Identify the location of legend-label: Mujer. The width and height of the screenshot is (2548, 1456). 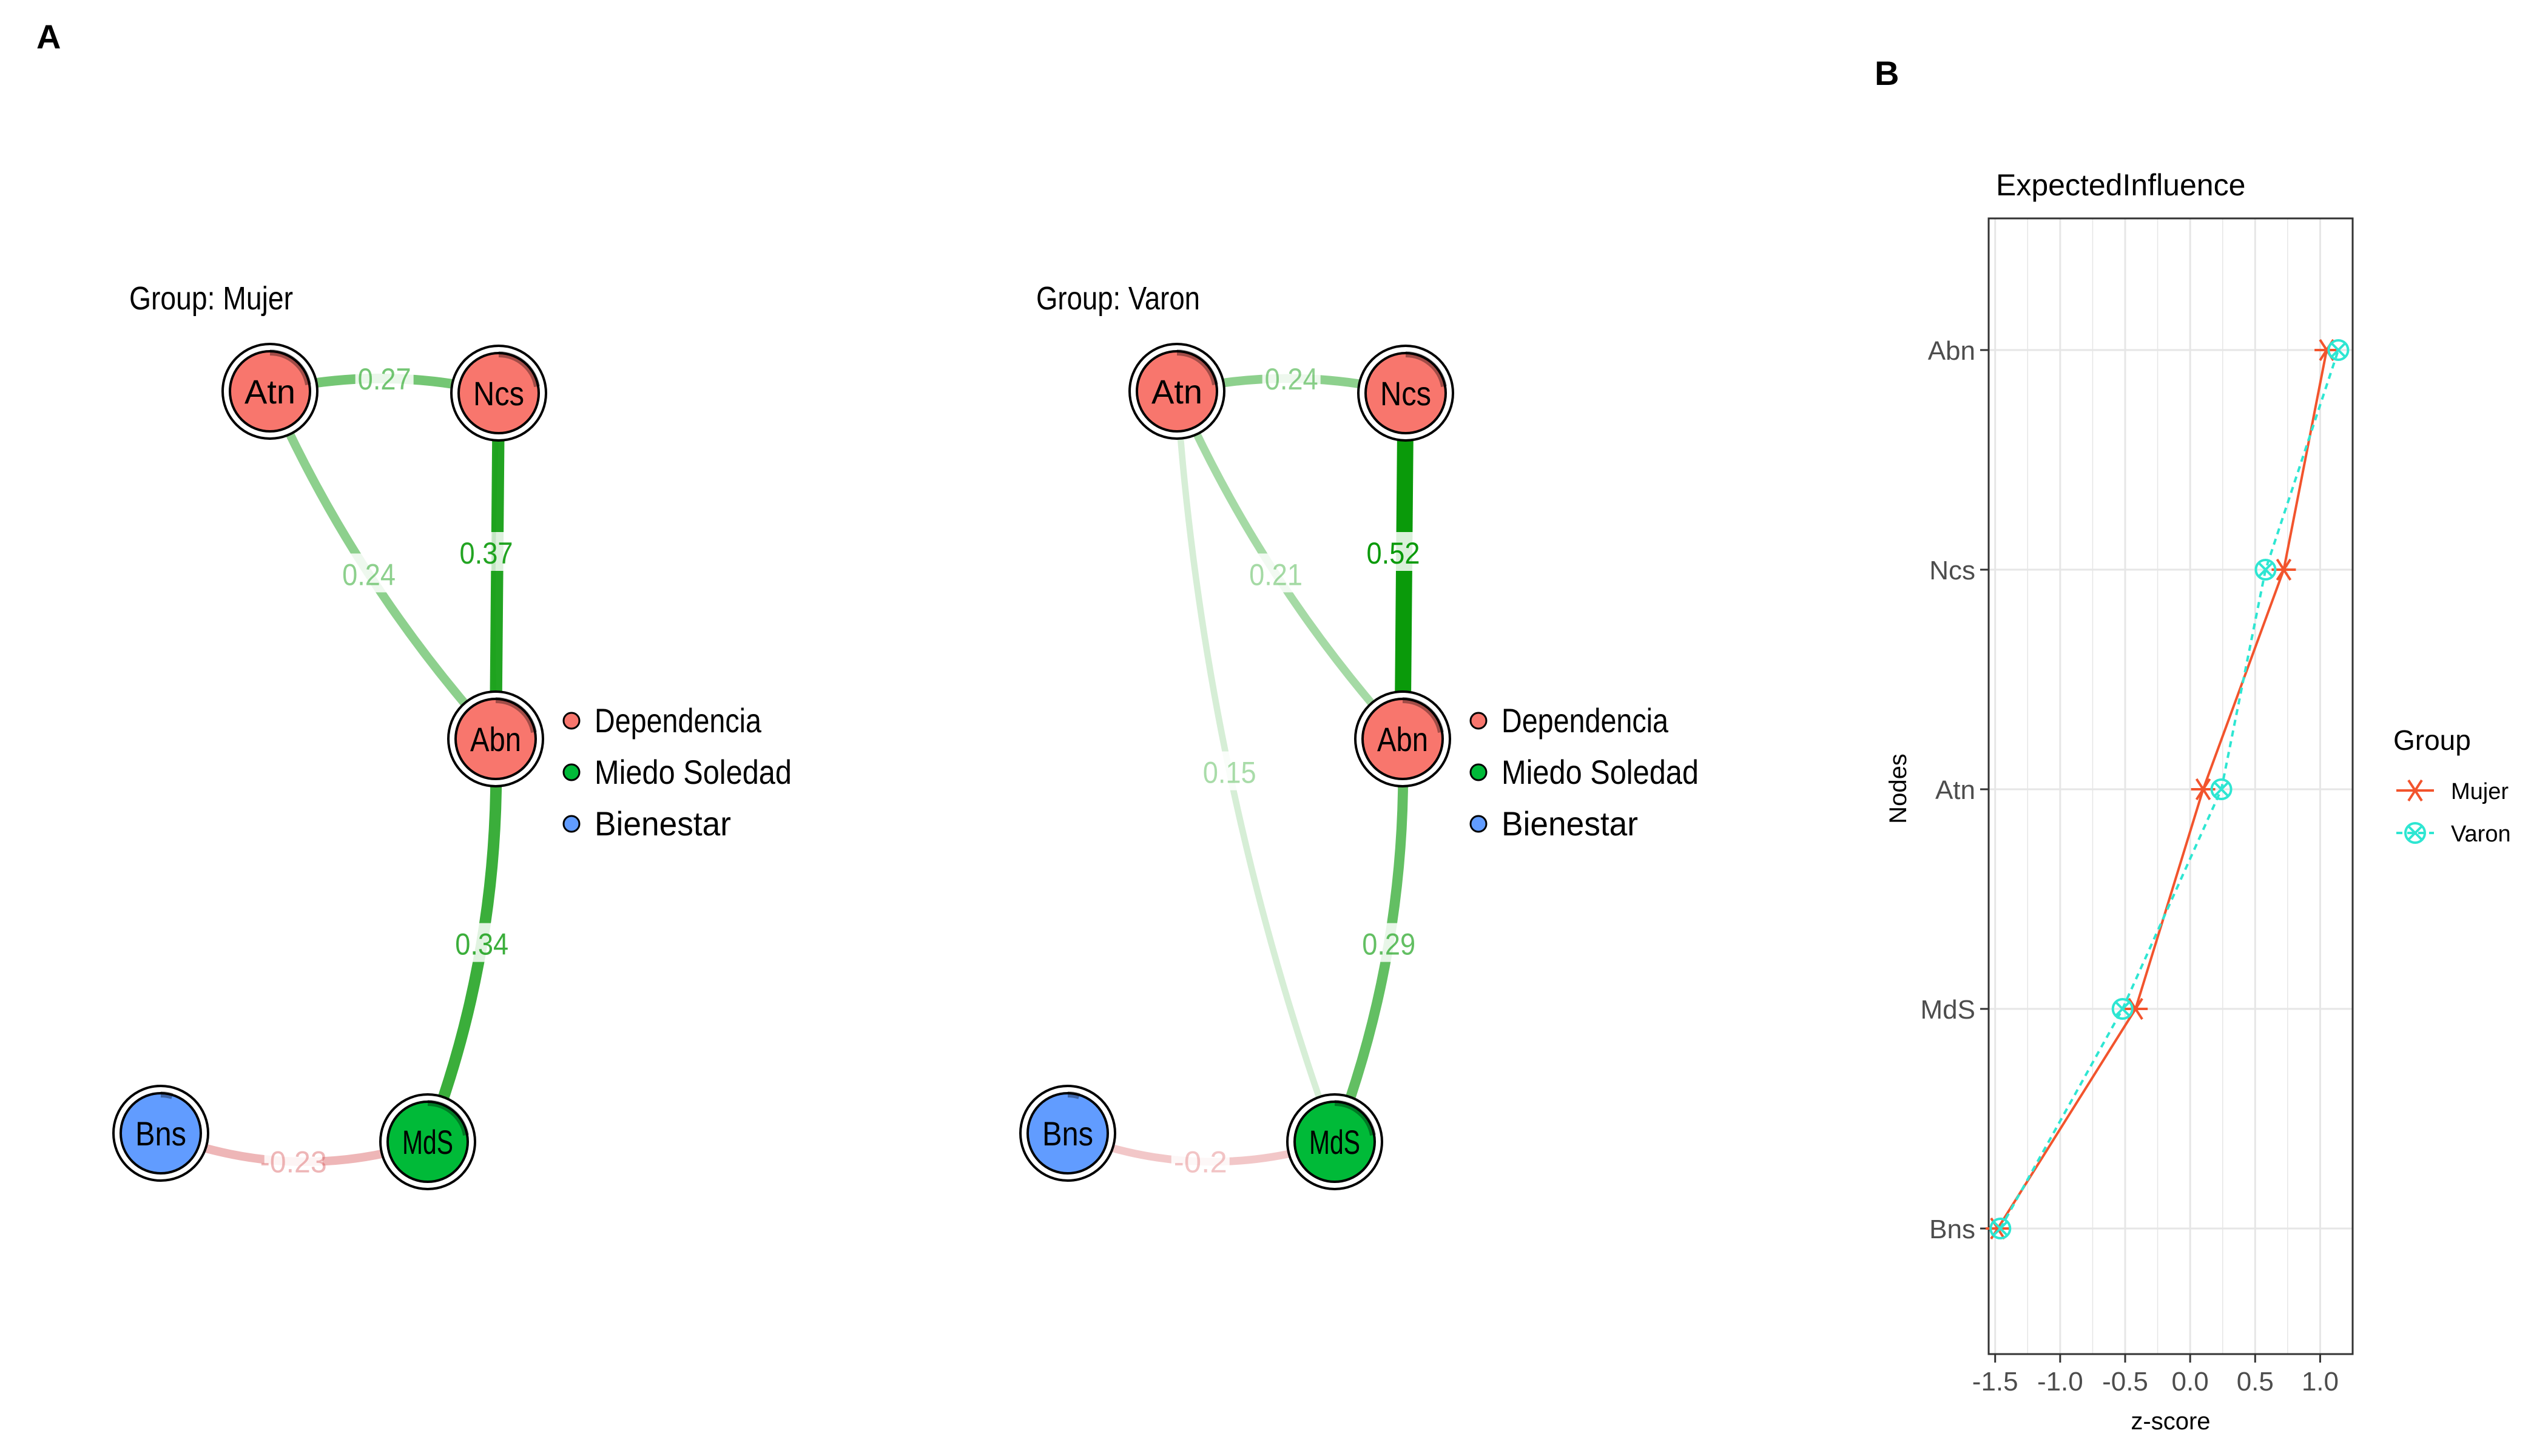
(2480, 791).